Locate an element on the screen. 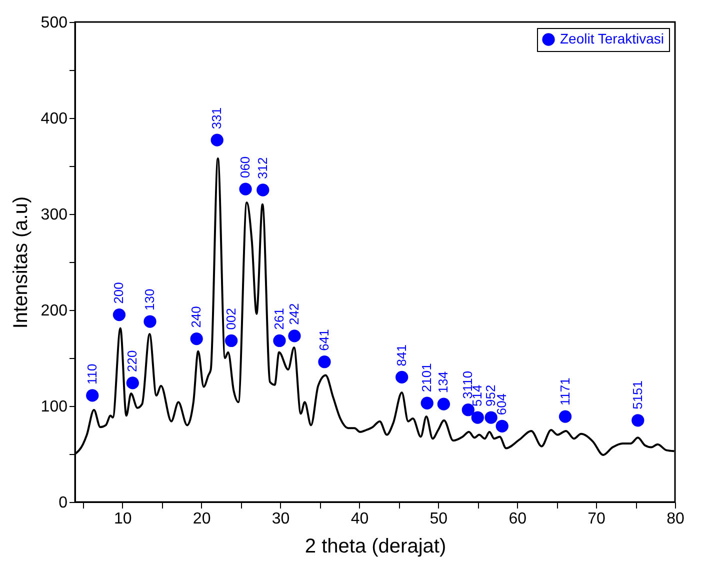  annotation: 060 is located at coordinates (245, 167).